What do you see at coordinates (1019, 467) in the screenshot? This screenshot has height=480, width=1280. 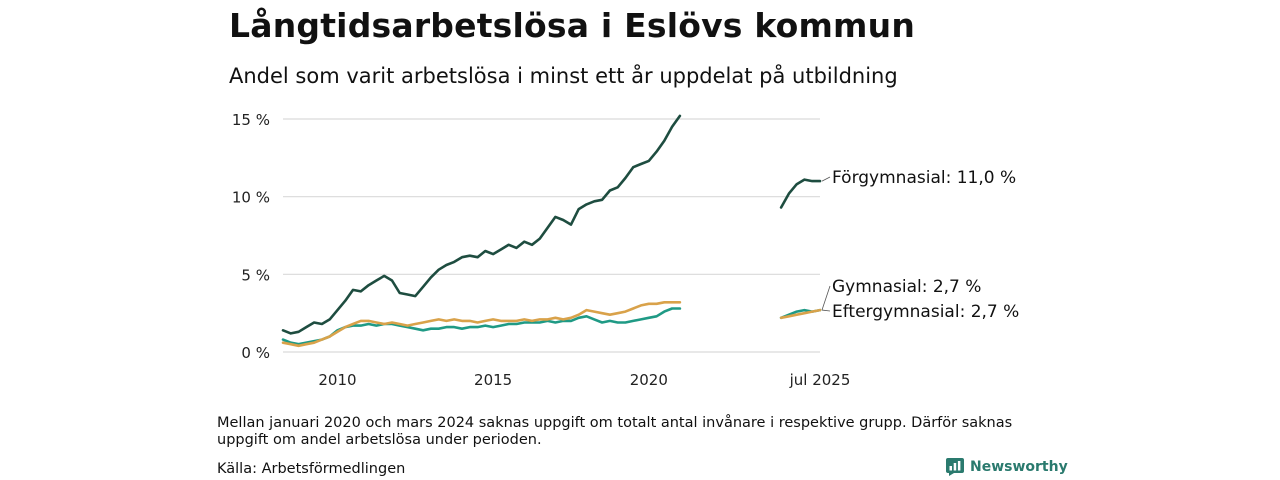 I see `brand-label: Newsworthy` at bounding box center [1019, 467].